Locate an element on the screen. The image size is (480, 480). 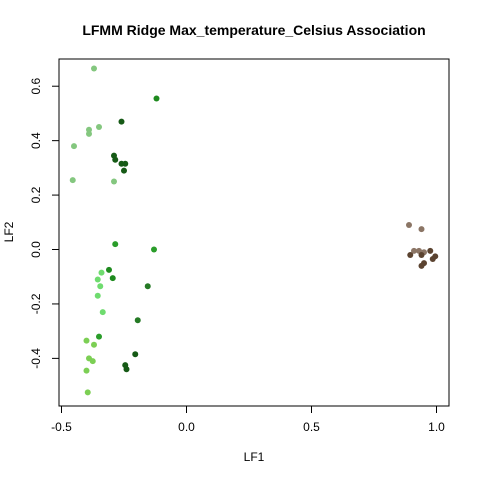
y-tick-label: -0.4 is located at coordinates (36, 358).